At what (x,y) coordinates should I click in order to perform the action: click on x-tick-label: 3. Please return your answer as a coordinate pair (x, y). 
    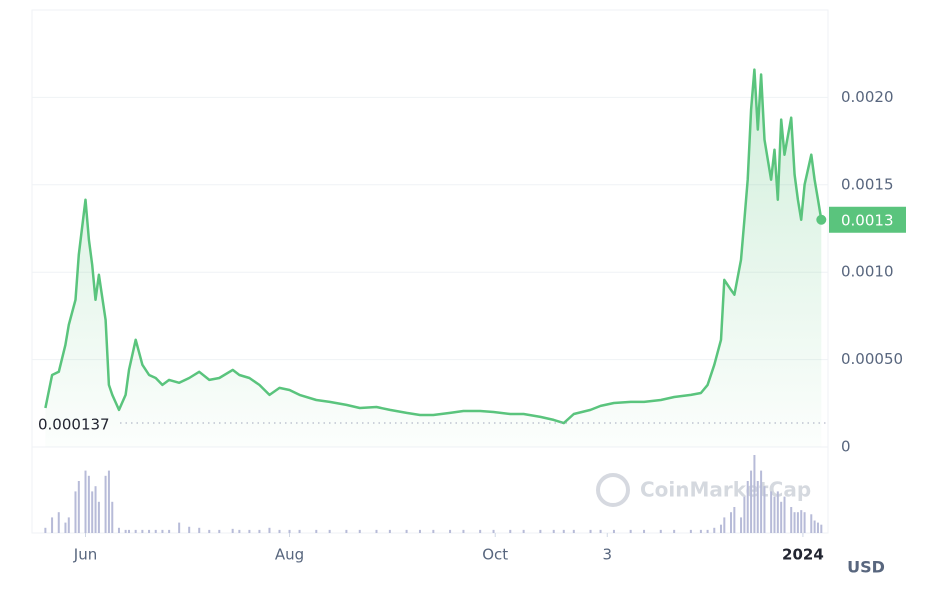
    Looking at the image, I should click on (607, 555).